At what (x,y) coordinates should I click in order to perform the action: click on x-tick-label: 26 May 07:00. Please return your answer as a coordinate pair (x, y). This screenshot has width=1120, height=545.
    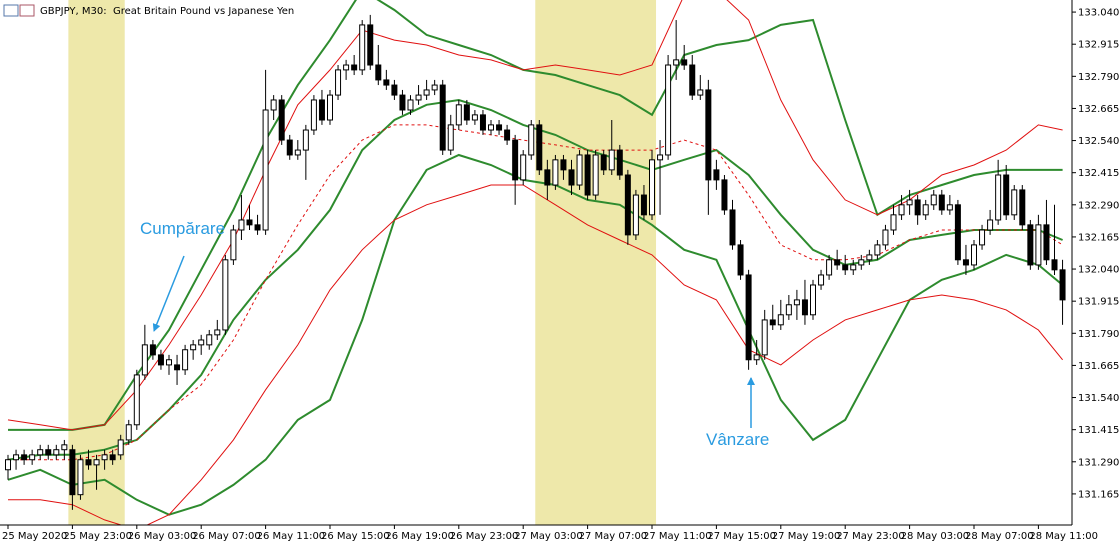
    Looking at the image, I should click on (226, 536).